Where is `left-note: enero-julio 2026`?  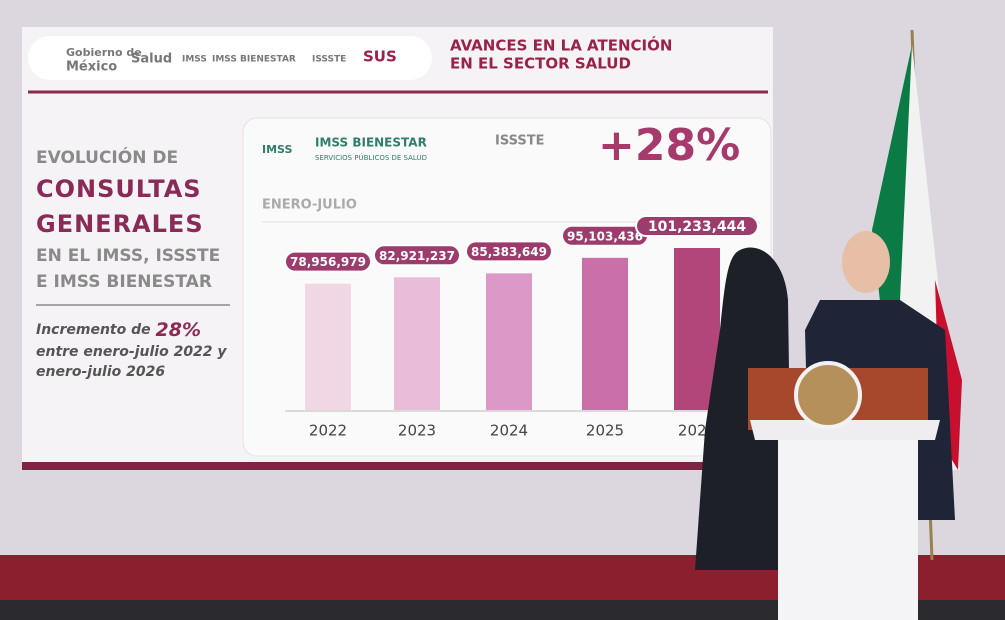
left-note: enero-julio 2026 is located at coordinates (100, 372).